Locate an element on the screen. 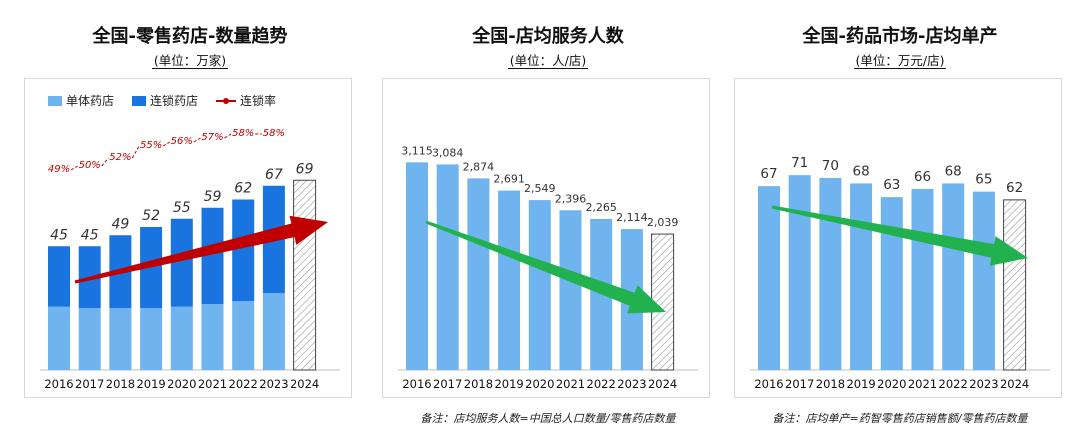 This screenshot has width=1080, height=434. bar-total-label: 52 is located at coordinates (151, 216).